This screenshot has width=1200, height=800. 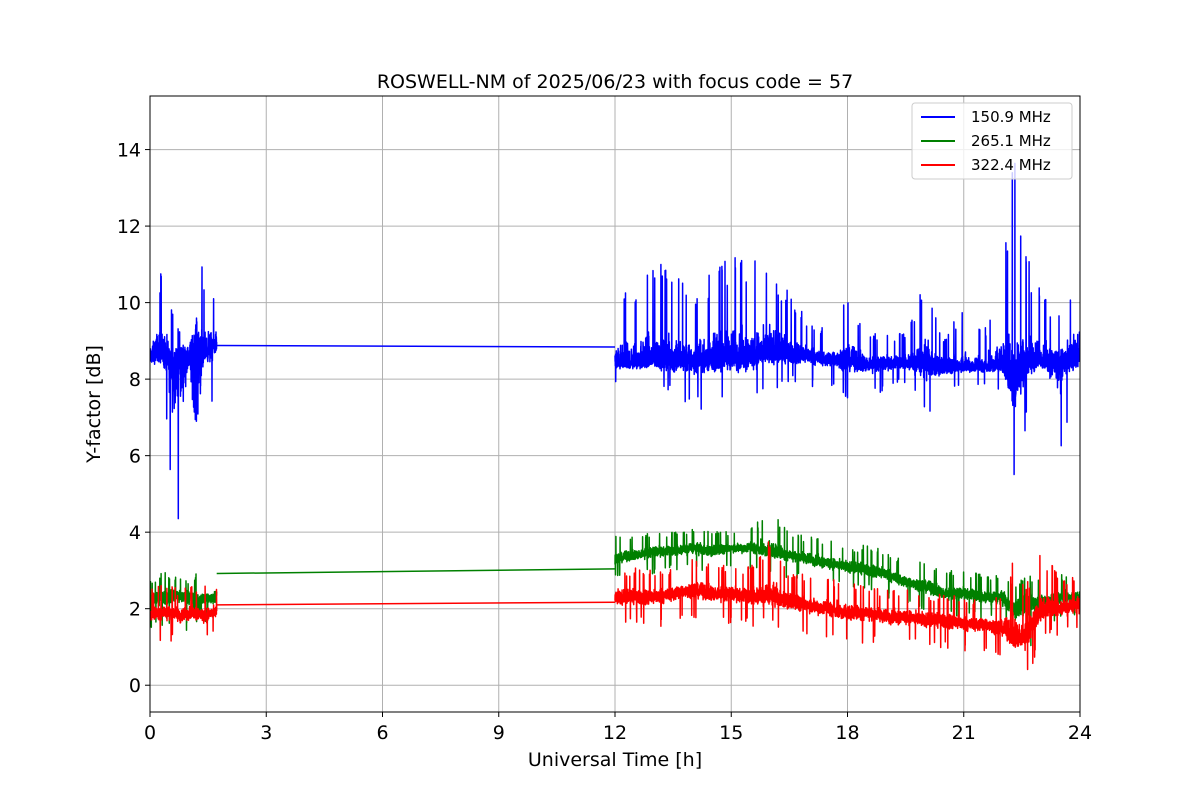 I want to click on x-tick-label: 18, so click(x=847, y=733).